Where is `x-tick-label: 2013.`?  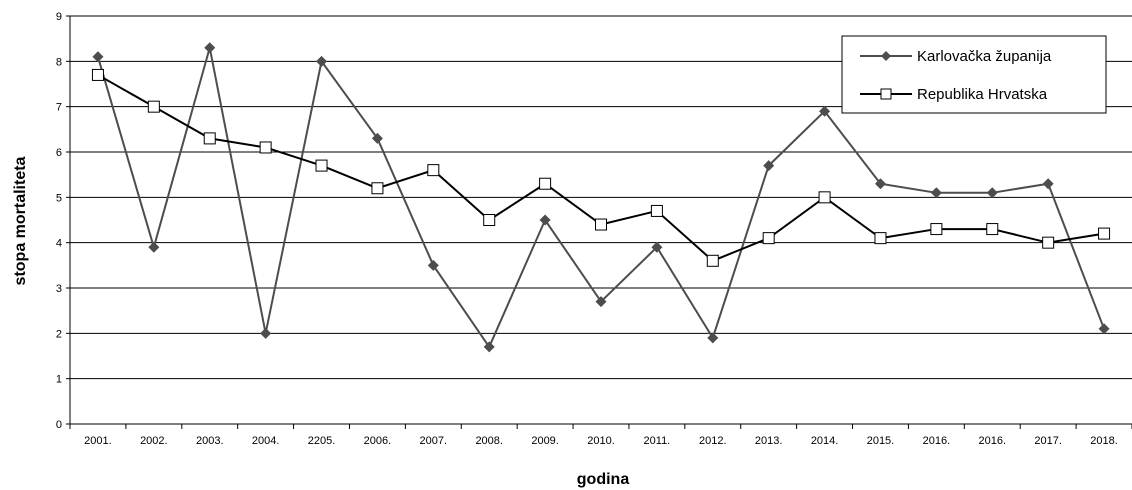
x-tick-label: 2013. is located at coordinates (769, 441).